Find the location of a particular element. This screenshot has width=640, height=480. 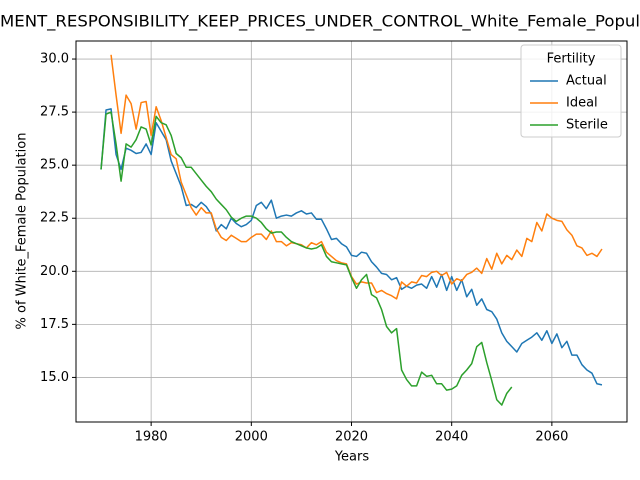

legend-label: Sterile is located at coordinates (587, 125).